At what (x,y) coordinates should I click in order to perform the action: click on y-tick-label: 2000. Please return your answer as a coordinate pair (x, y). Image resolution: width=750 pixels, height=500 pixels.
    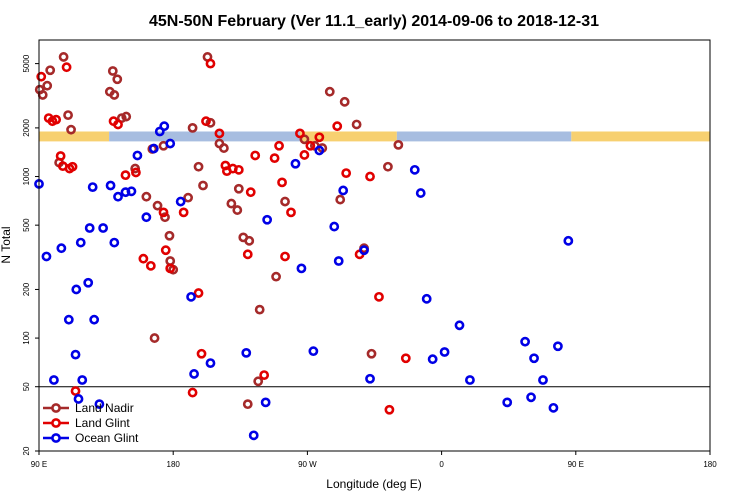
    Looking at the image, I should click on (26, 127).